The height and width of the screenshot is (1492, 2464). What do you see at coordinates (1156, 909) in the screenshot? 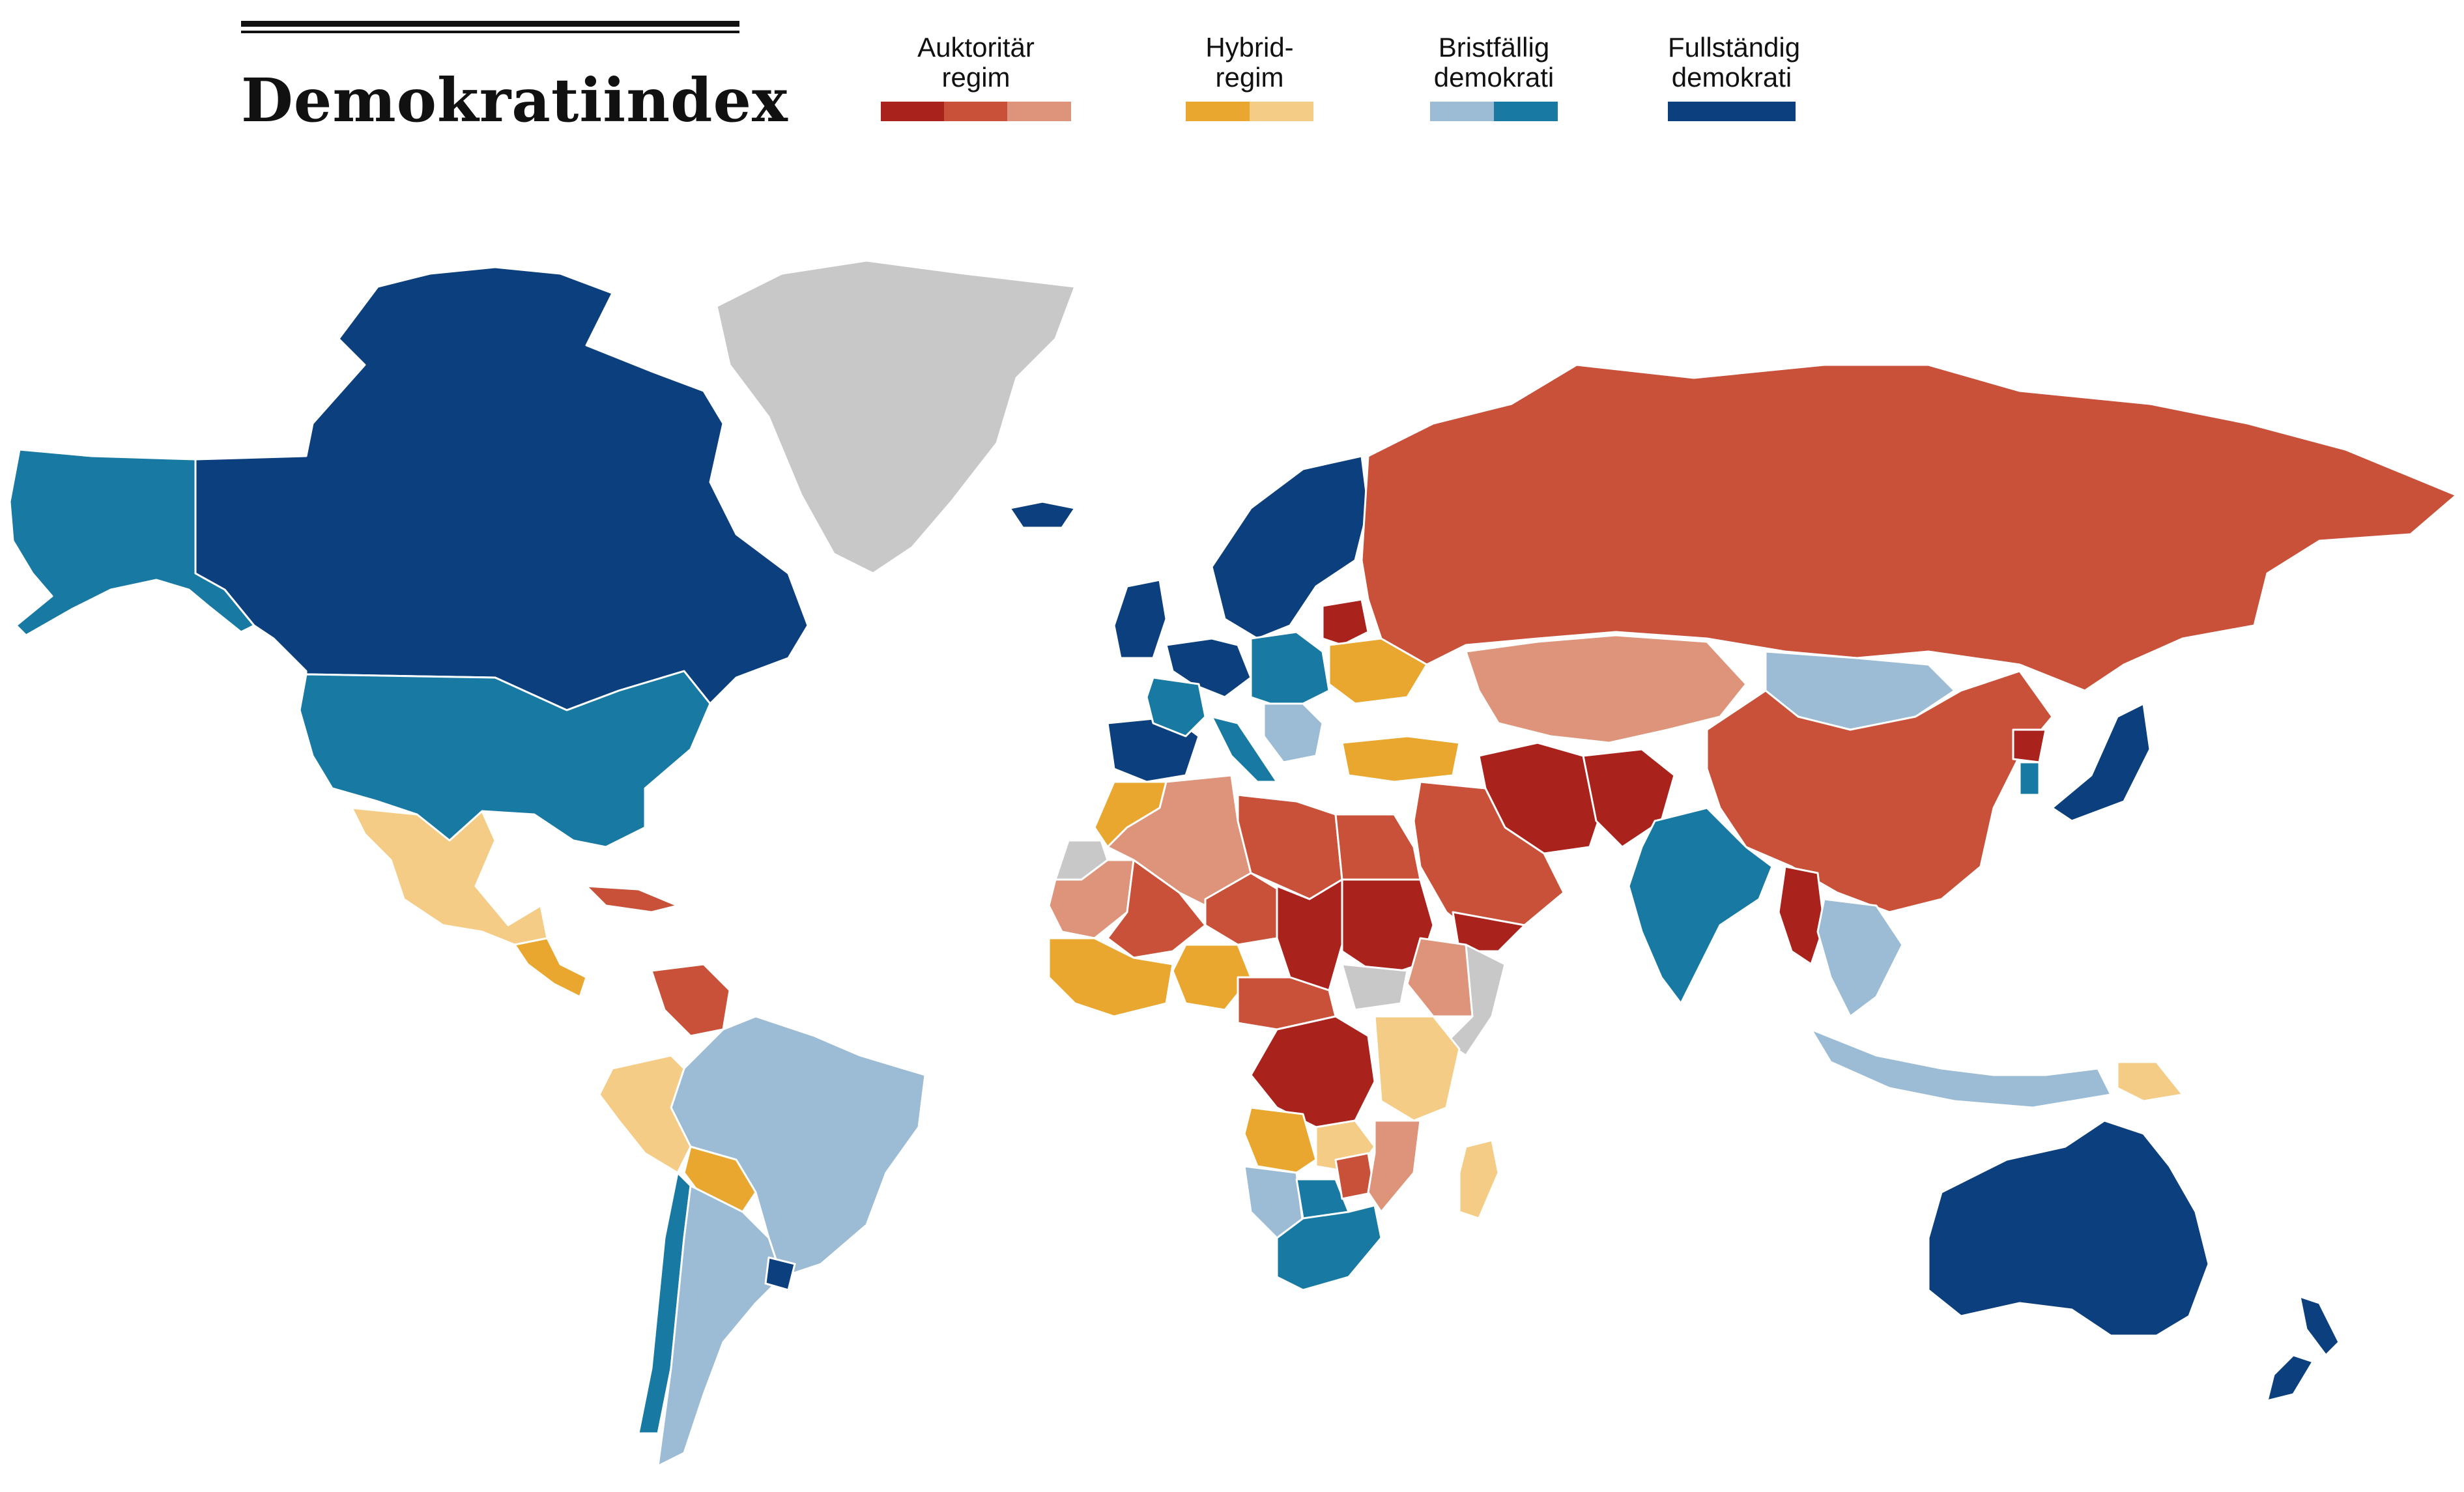
I see `region-mali` at bounding box center [1156, 909].